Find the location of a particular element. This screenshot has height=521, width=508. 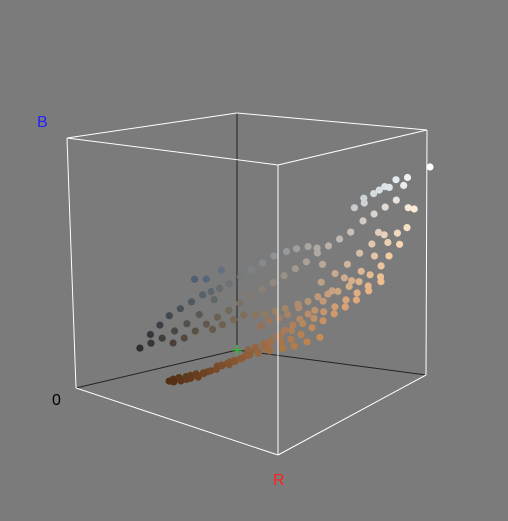

b-axis-label: B is located at coordinates (42, 122).